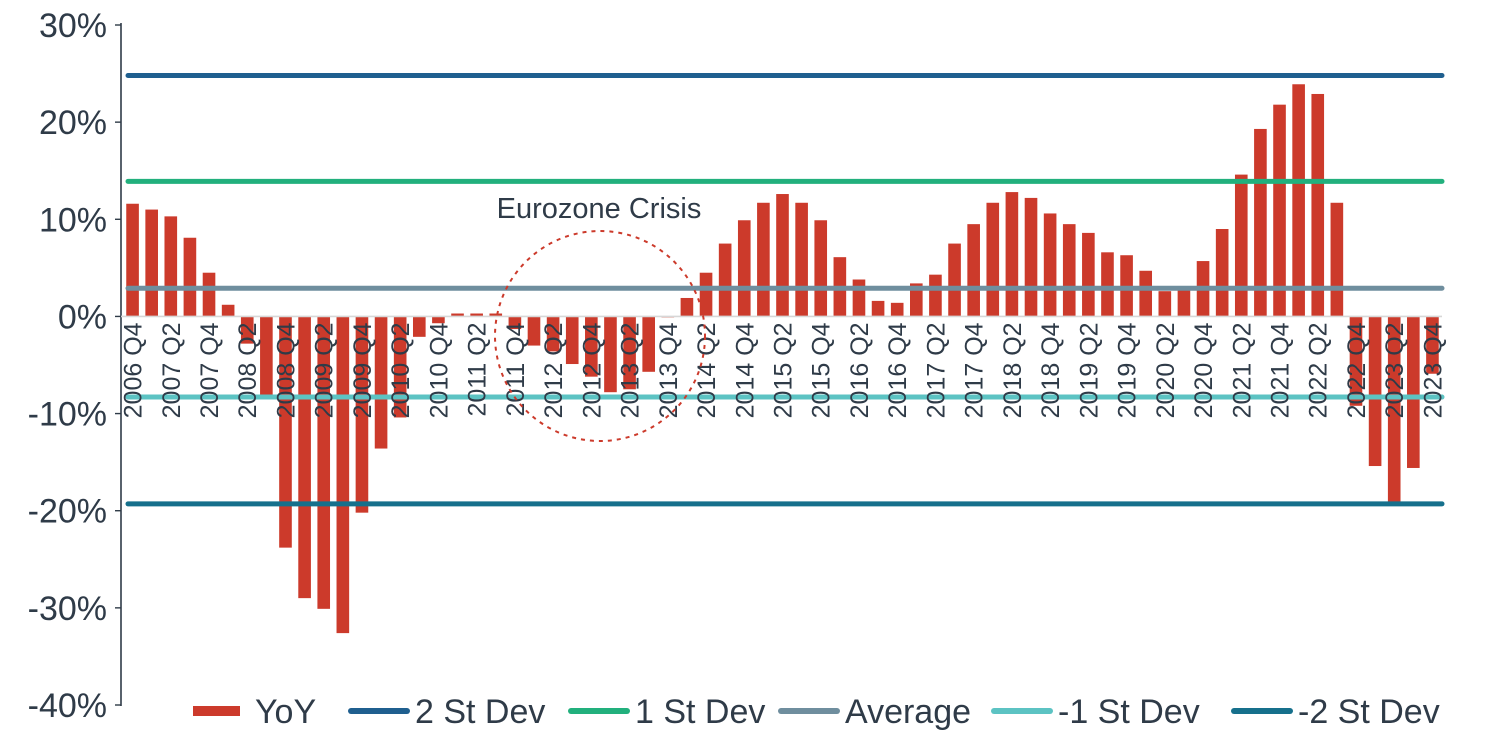  What do you see at coordinates (744, 268) in the screenshot?
I see `bar-2014-q4` at bounding box center [744, 268].